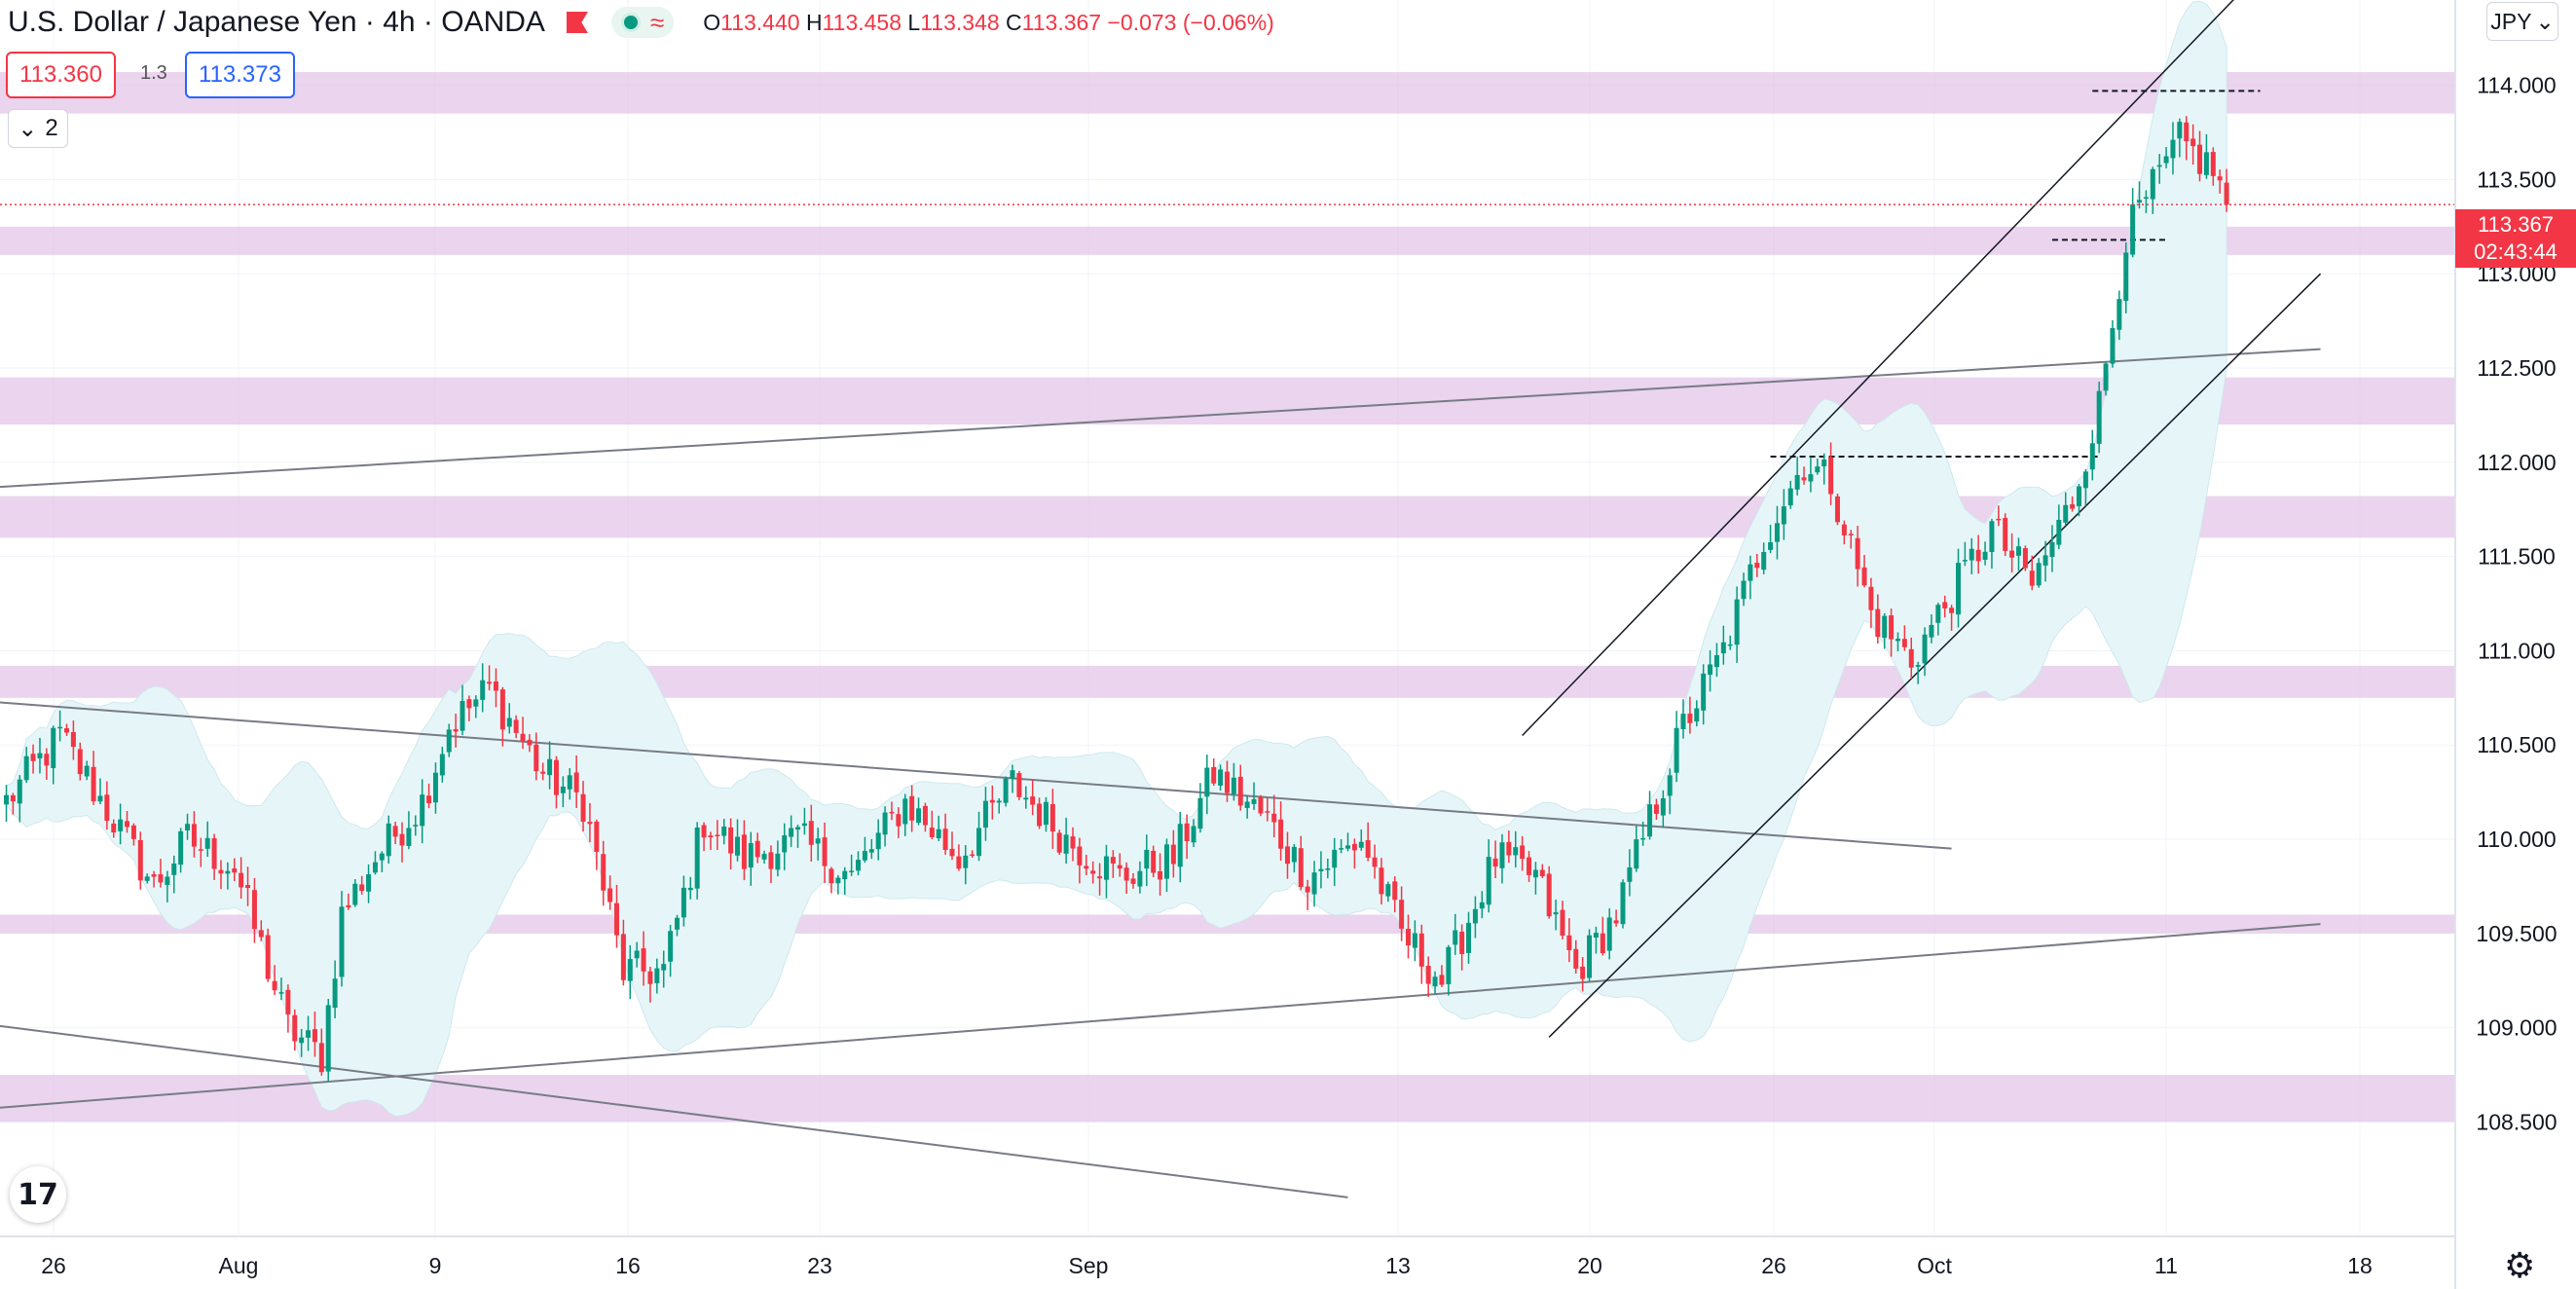 Image resolution: width=2576 pixels, height=1289 pixels. Describe the element at coordinates (2516, 1028) in the screenshot. I see `y-tick-label: 109.000` at that location.